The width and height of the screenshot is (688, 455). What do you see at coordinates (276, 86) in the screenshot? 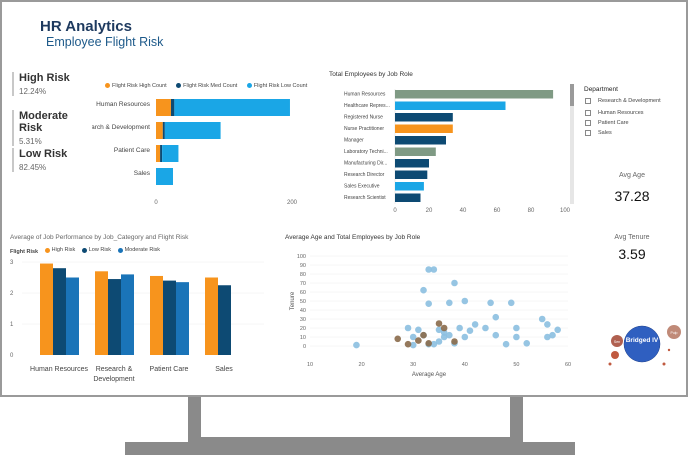
I see `legend-item: Flight Risk Low Count` at bounding box center [276, 86].